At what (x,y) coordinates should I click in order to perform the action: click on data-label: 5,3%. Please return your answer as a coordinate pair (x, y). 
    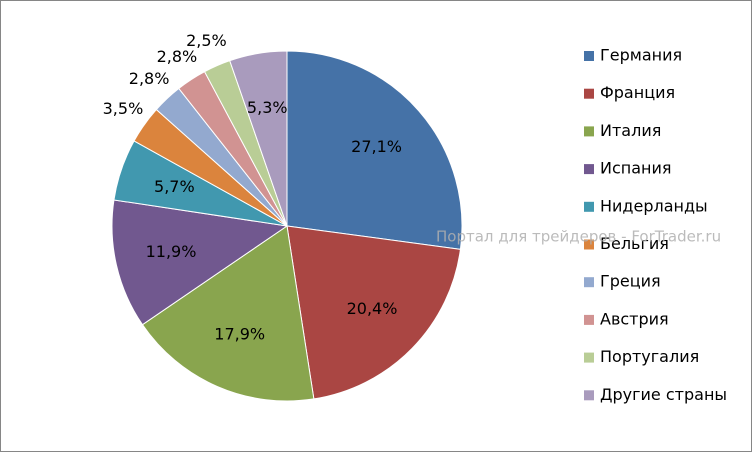
    Looking at the image, I should click on (267, 107).